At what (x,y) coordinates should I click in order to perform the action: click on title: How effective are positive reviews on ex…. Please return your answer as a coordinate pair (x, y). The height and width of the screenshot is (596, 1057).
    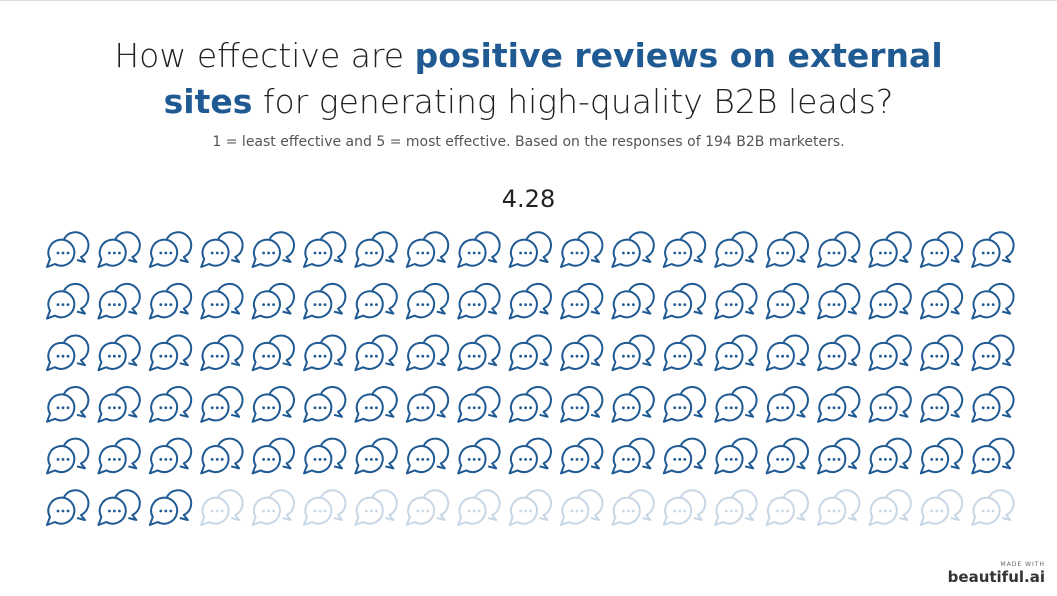
    Looking at the image, I should click on (528, 79).